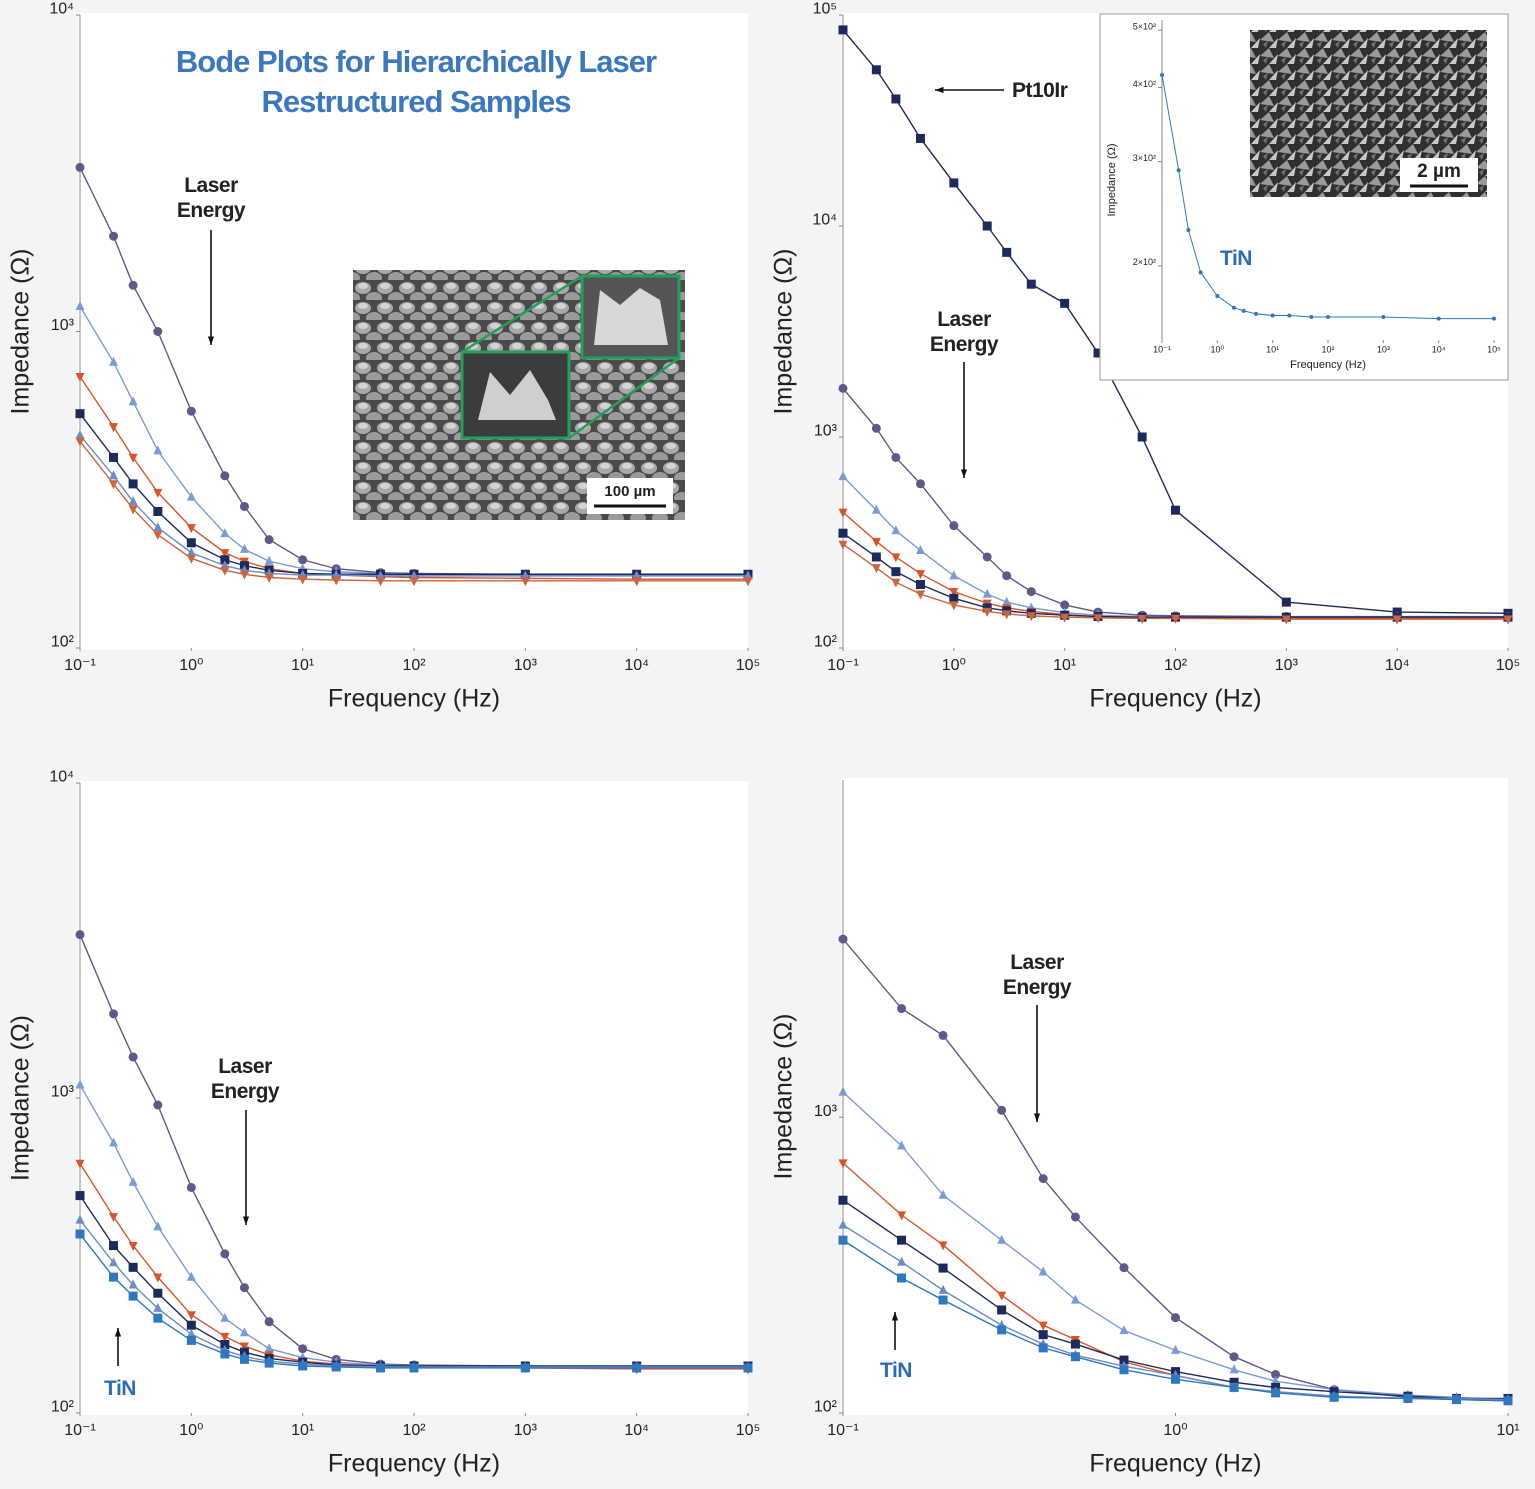  I want to click on y-tick-label: 10², so click(826, 642).